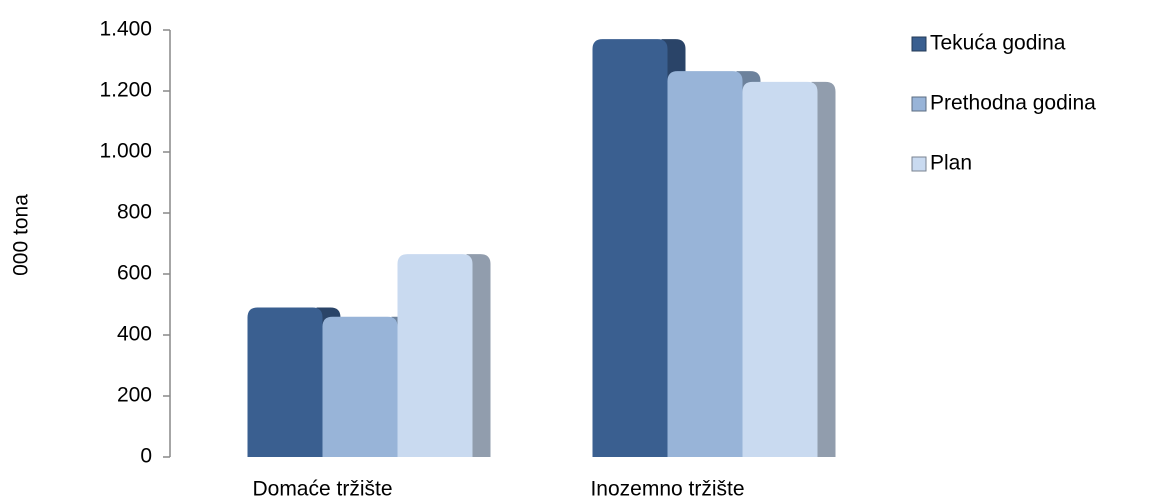 The width and height of the screenshot is (1166, 501). What do you see at coordinates (146, 456) in the screenshot?
I see `y-tick-label: 0` at bounding box center [146, 456].